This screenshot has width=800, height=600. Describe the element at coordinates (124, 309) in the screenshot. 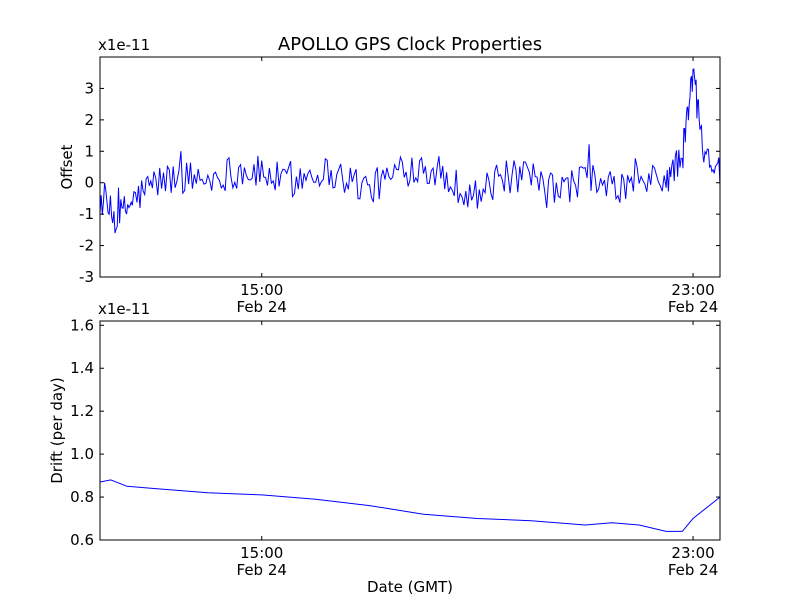

I see `drift-offset-label: x1e-11` at that location.